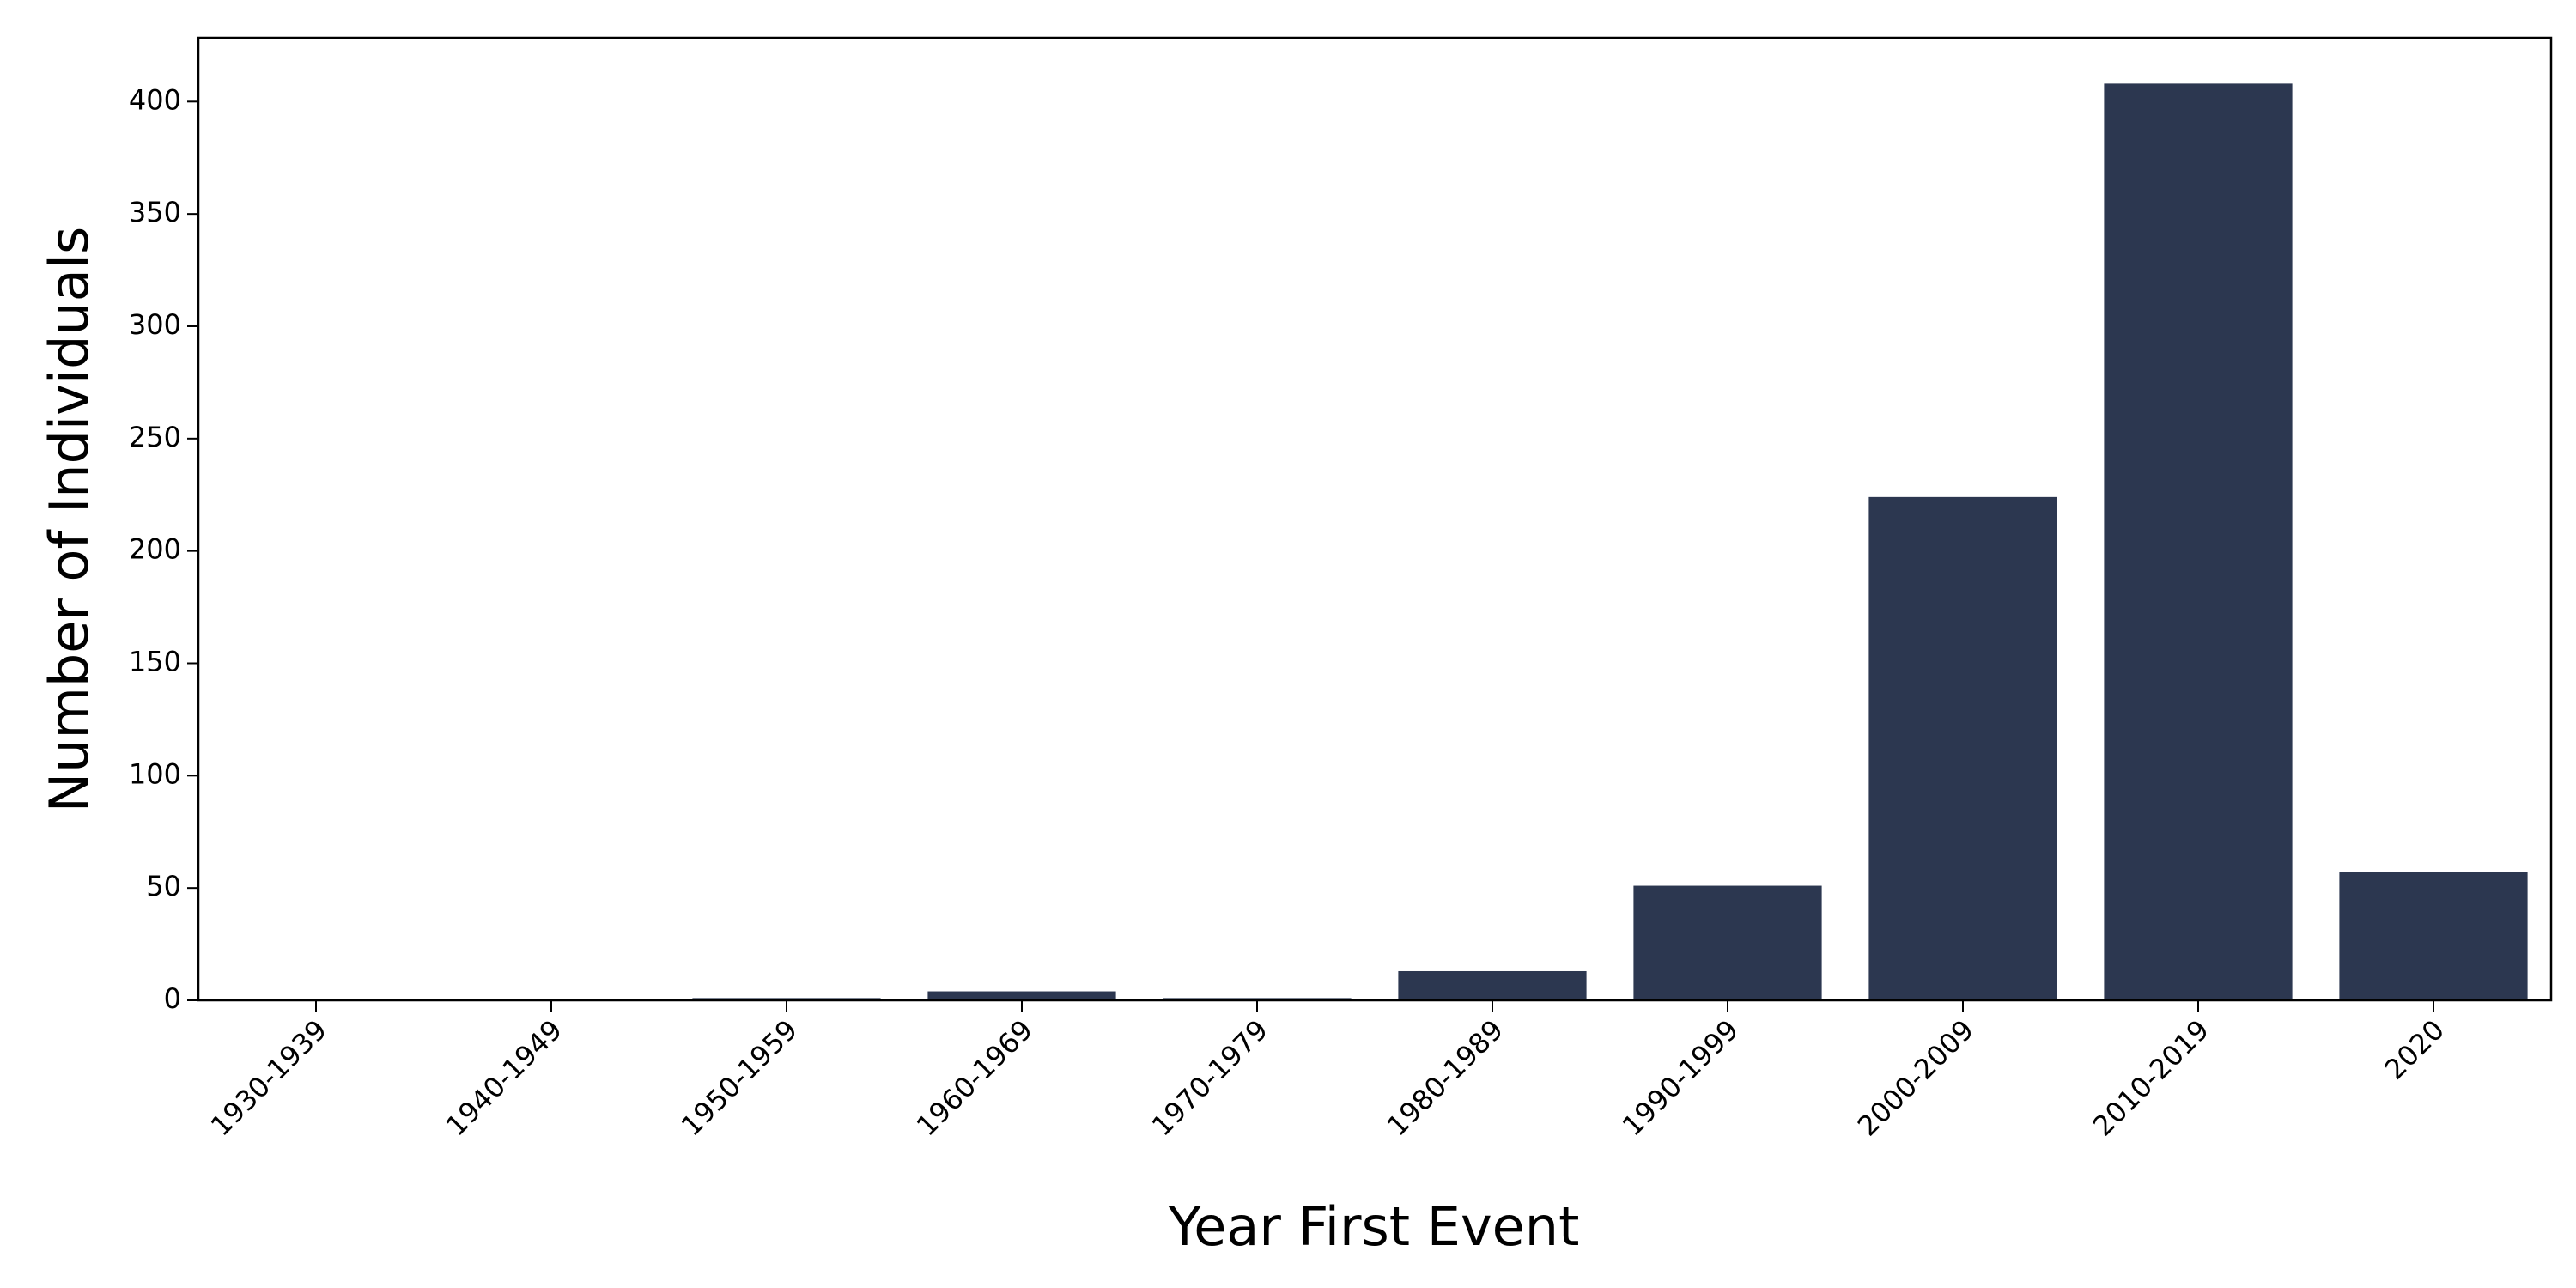 Image resolution: width=2576 pixels, height=1288 pixels. Describe the element at coordinates (974, 1078) in the screenshot. I see `x-tick-label: 1960-1969` at that location.